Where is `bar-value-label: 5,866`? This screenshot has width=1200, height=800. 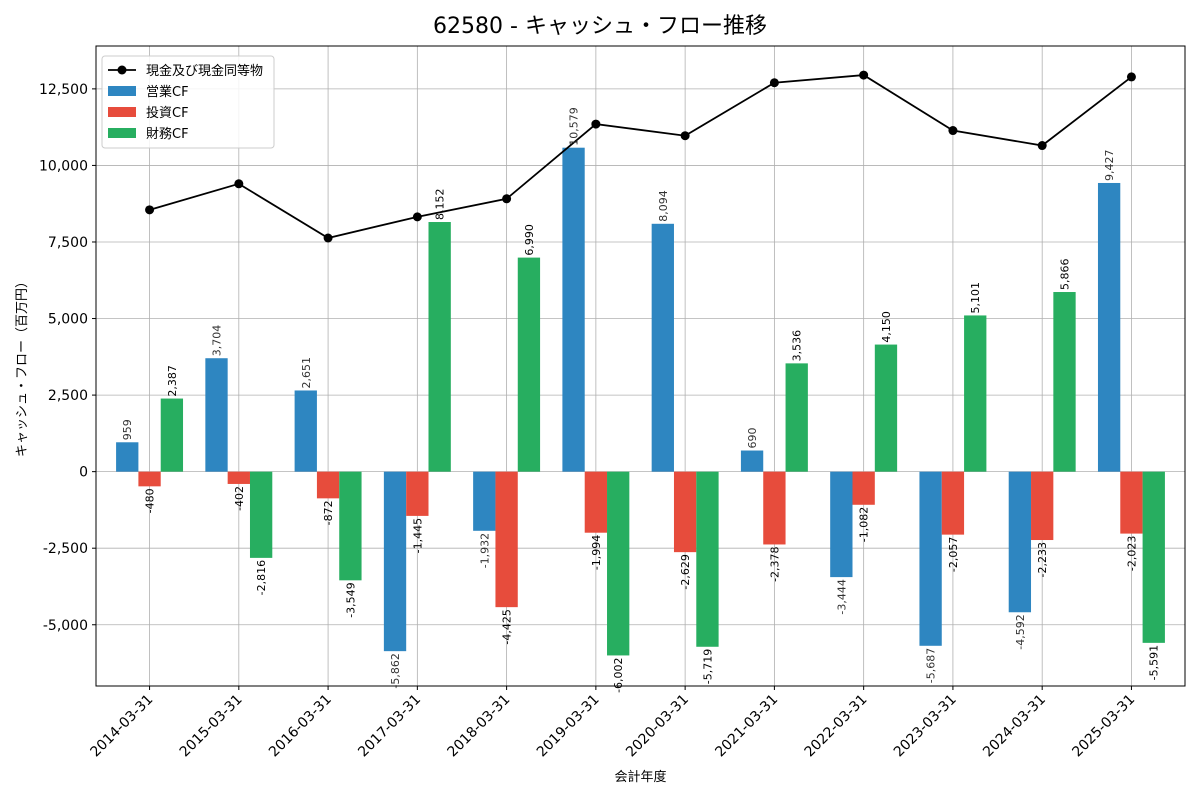
bar-value-label: 5,866 is located at coordinates (1064, 275).